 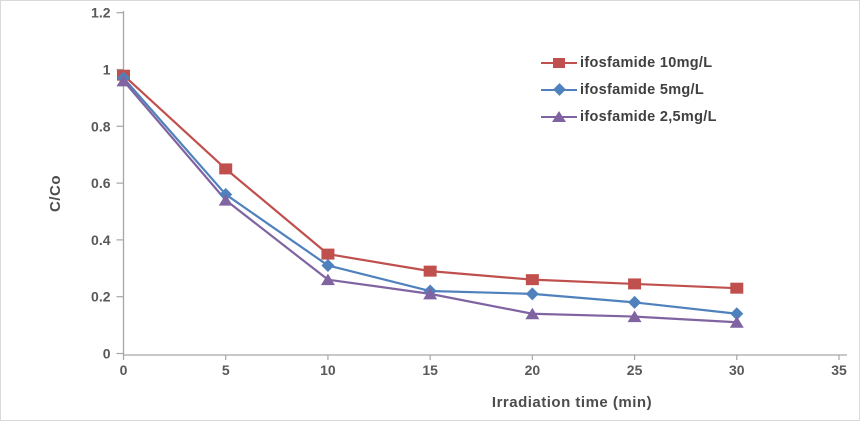 What do you see at coordinates (101, 126) in the screenshot?
I see `y-tick-label: 0.8` at bounding box center [101, 126].